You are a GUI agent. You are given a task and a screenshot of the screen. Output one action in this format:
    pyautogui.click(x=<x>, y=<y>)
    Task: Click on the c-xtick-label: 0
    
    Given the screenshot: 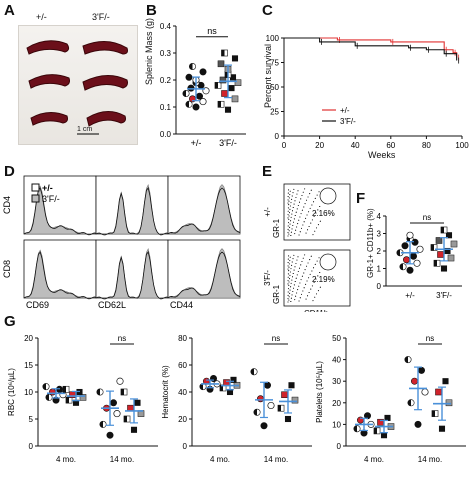 What is the action you would take?
    pyautogui.click(x=284, y=145)
    